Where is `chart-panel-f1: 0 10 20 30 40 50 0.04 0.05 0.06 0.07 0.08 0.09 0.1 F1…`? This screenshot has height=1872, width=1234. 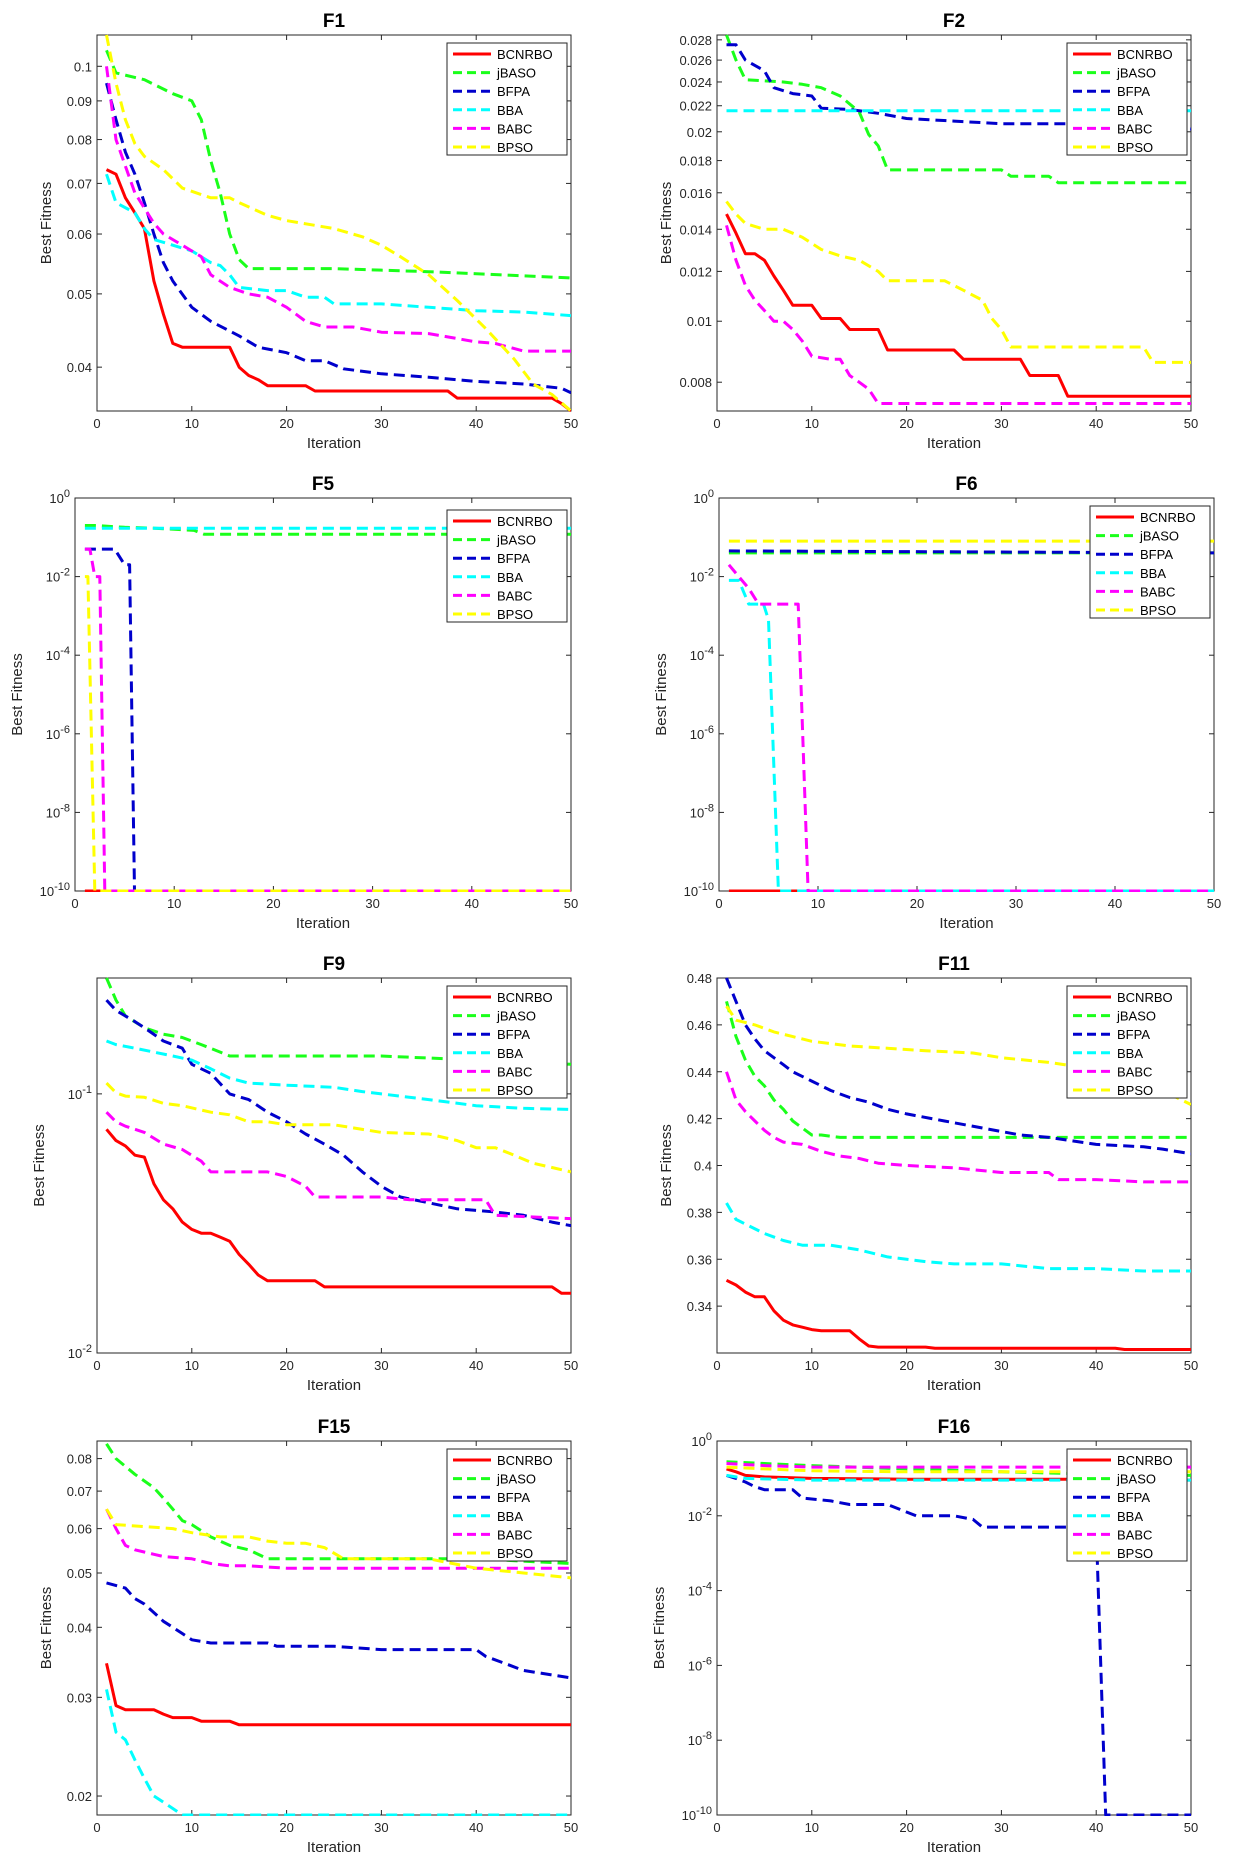
chart-panel-f1: 0 10 20 30 40 50 0.04 0.05 0.06 0.07 0.08 0.09 0.1 F1… is located at coordinates (308, 231).